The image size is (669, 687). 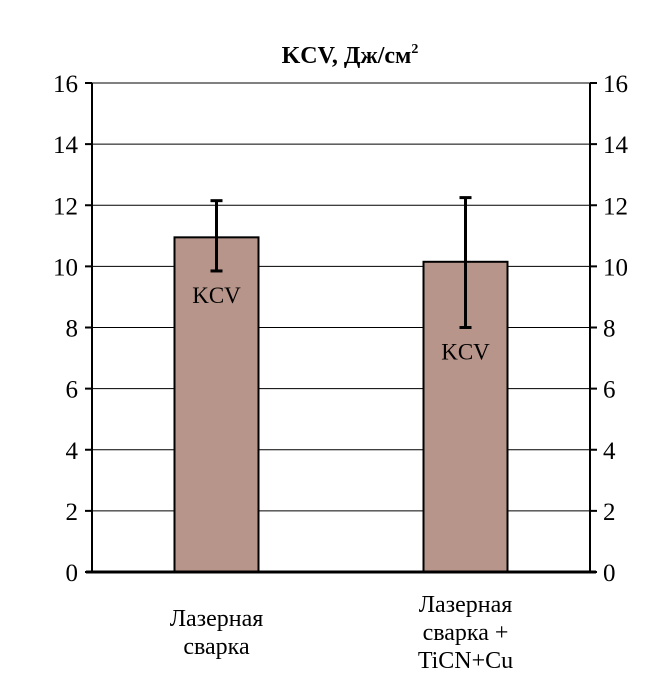 I want to click on y-tick-label-right: 14, so click(x=616, y=145).